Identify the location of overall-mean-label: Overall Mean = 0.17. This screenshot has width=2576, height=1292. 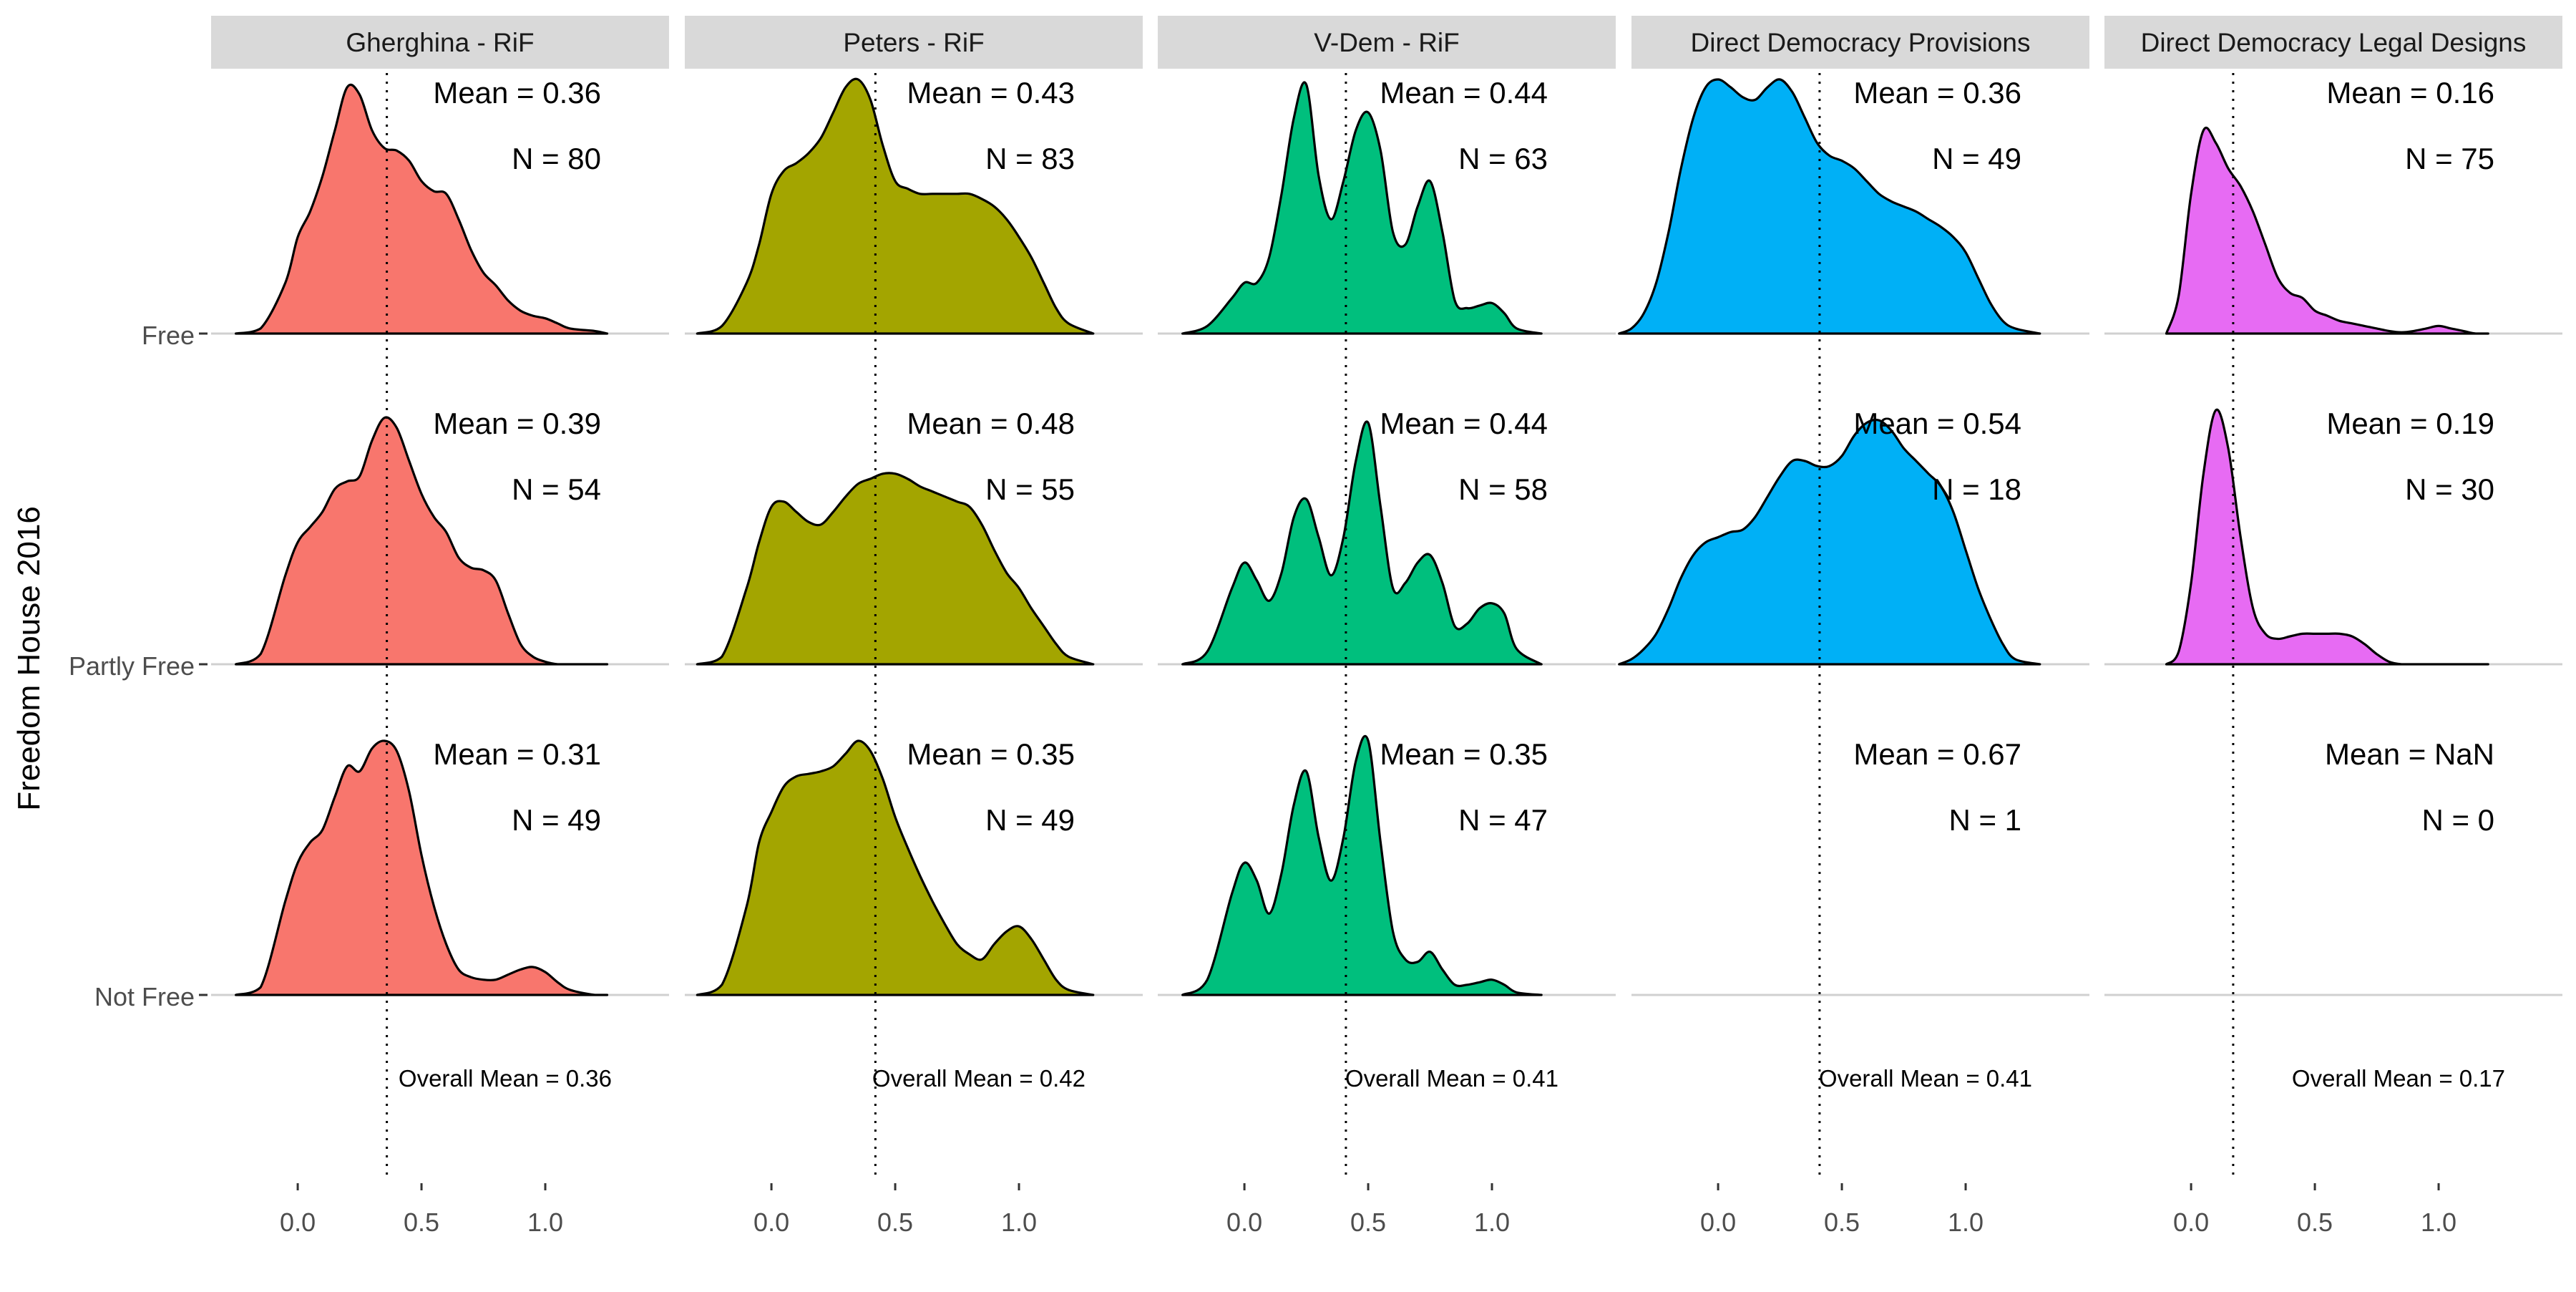
(2398, 1078).